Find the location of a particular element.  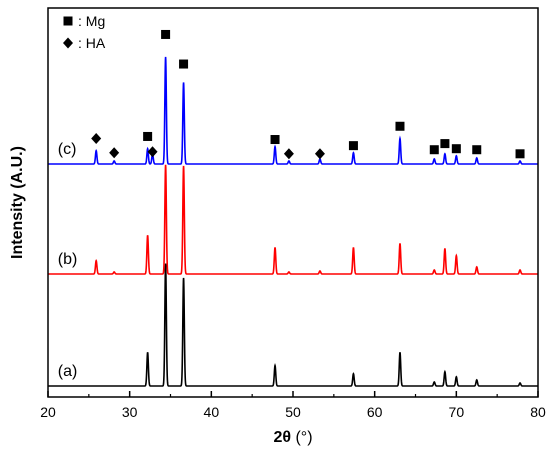

series-label-2: (c) is located at coordinates (67, 149).